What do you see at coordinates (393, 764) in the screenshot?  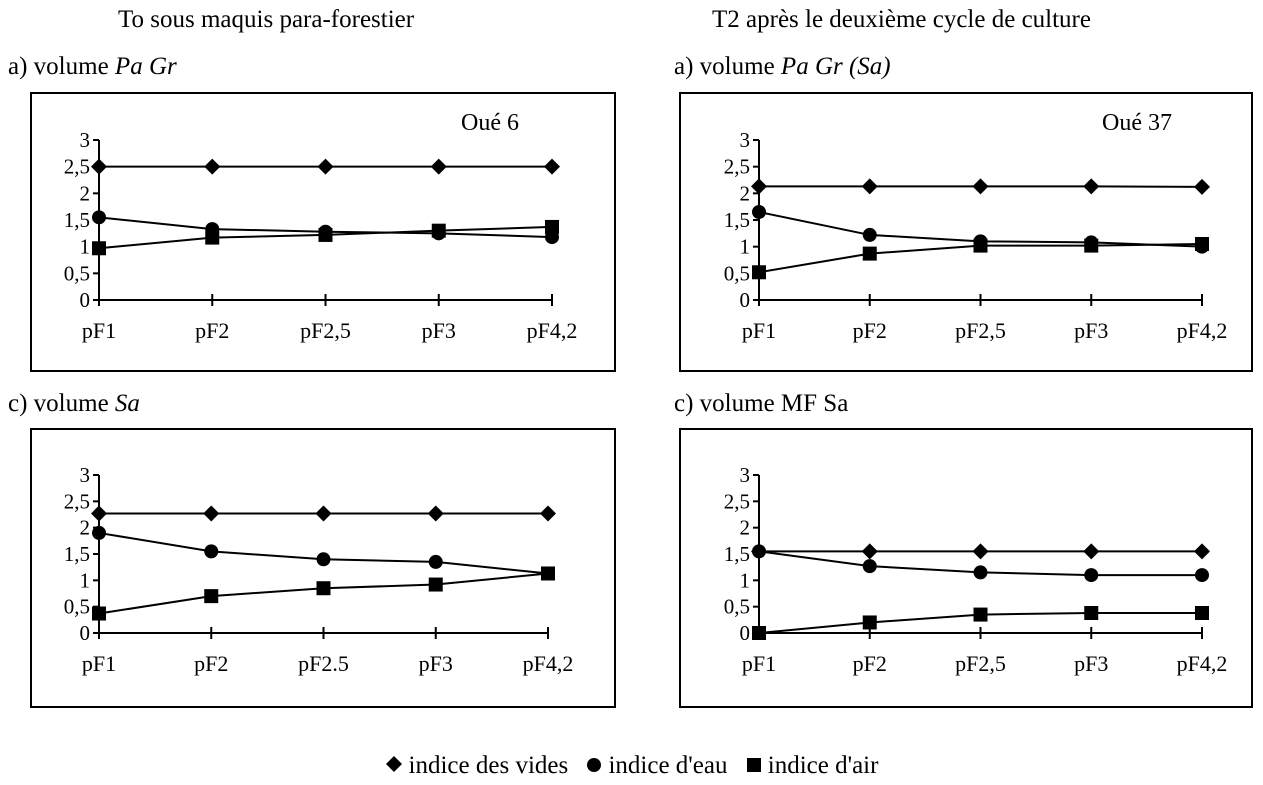 I see `diamond-icon` at bounding box center [393, 764].